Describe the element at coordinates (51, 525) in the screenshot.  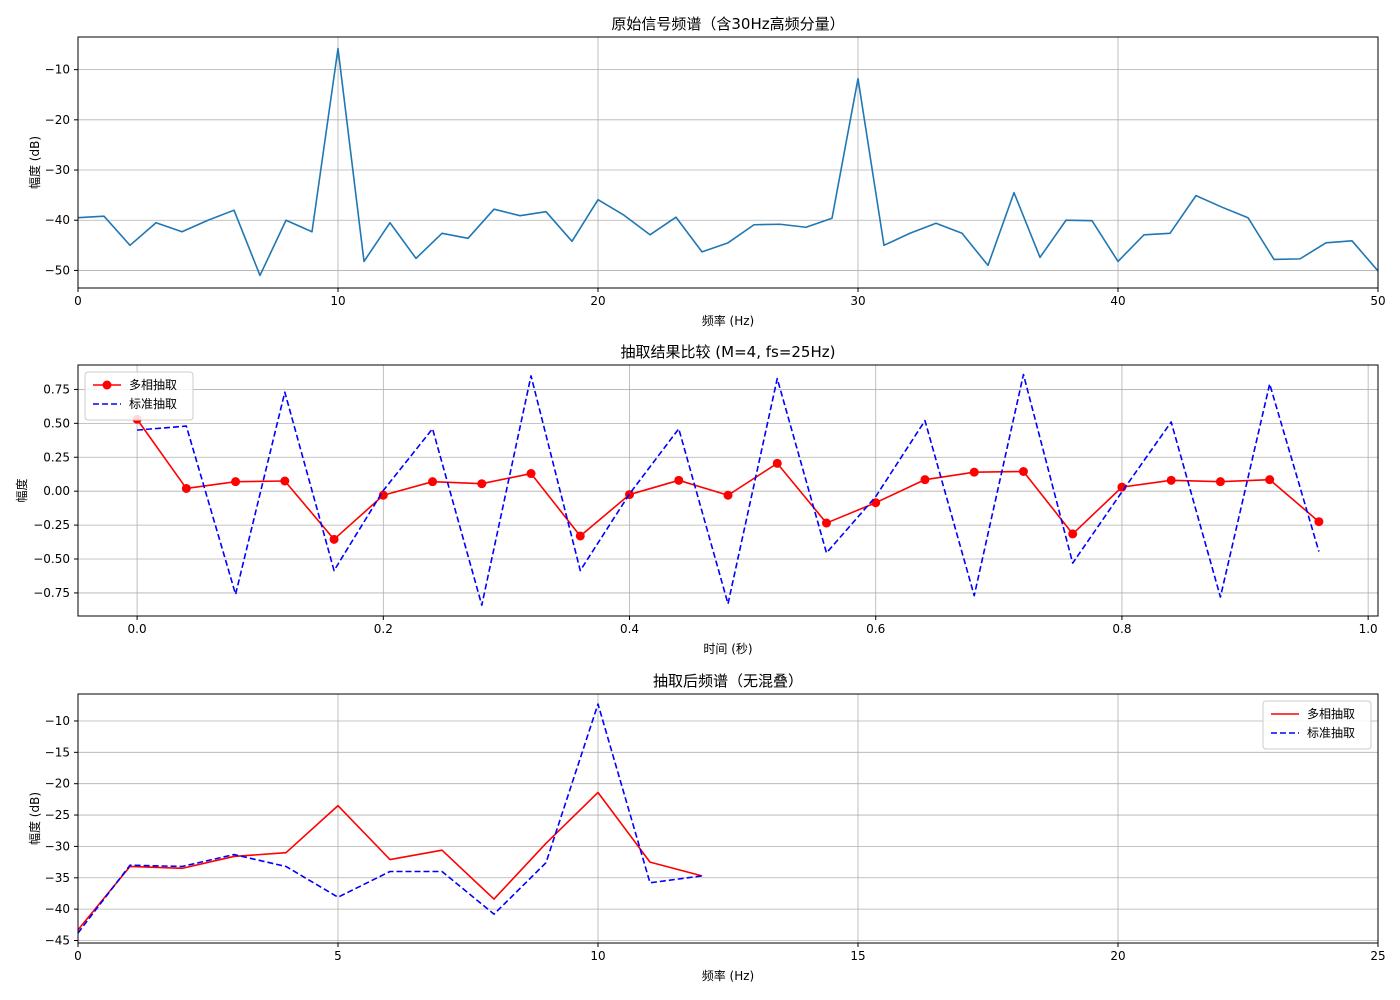
I see `y-tick-label: −0.25` at that location.